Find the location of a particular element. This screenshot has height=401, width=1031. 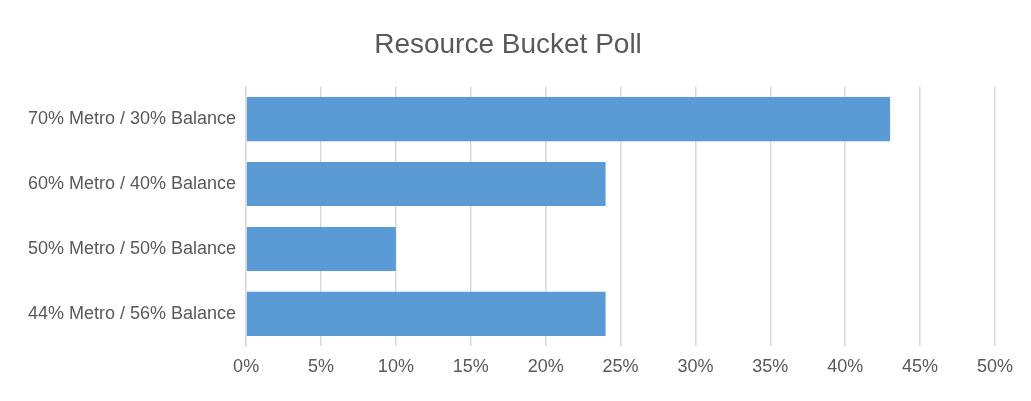

x-tick-label: 20% is located at coordinates (545, 366).